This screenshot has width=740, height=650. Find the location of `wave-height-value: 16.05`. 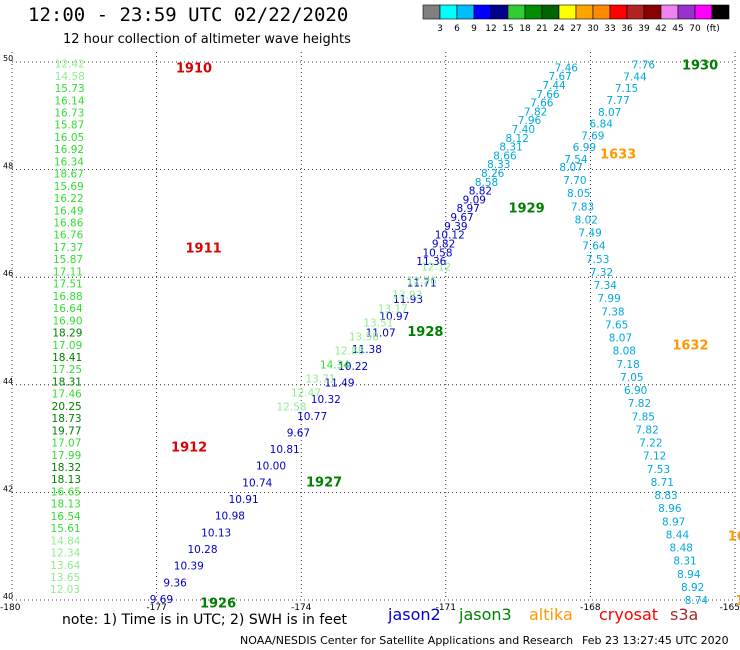

wave-height-value: 16.05 is located at coordinates (69, 138).